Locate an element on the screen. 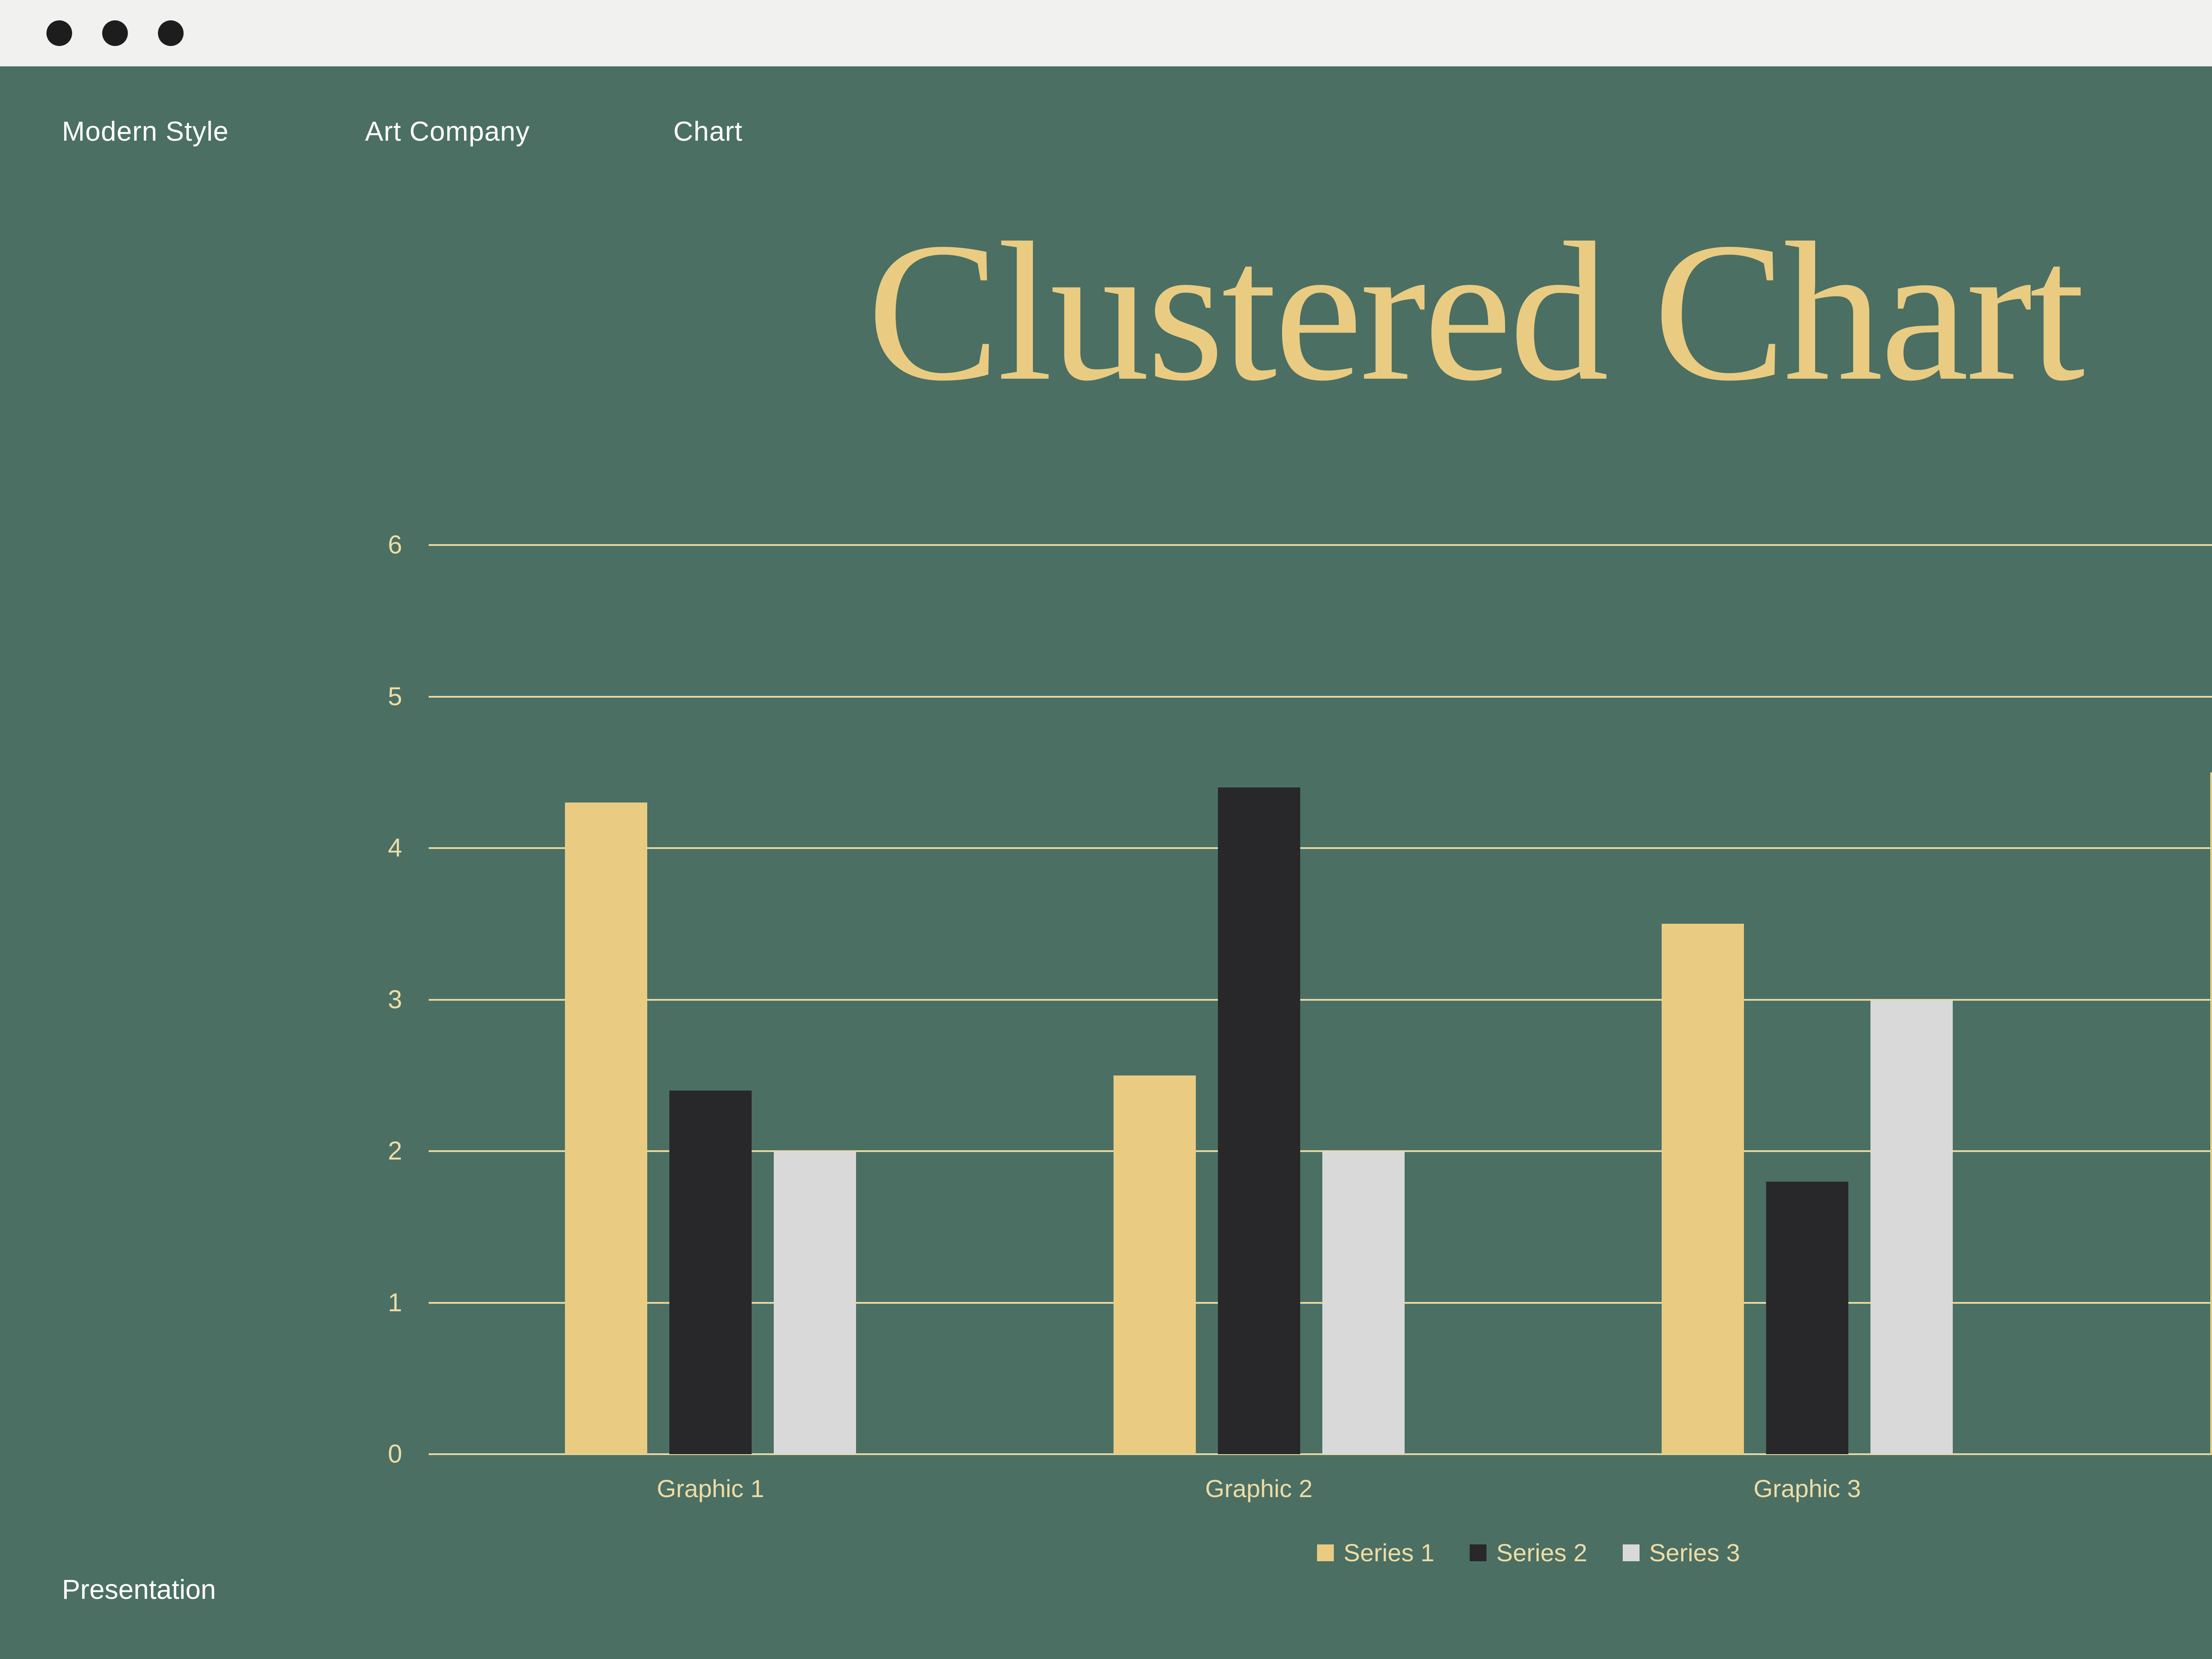  x-axis-category-label: Graphic 1 is located at coordinates (711, 1489).